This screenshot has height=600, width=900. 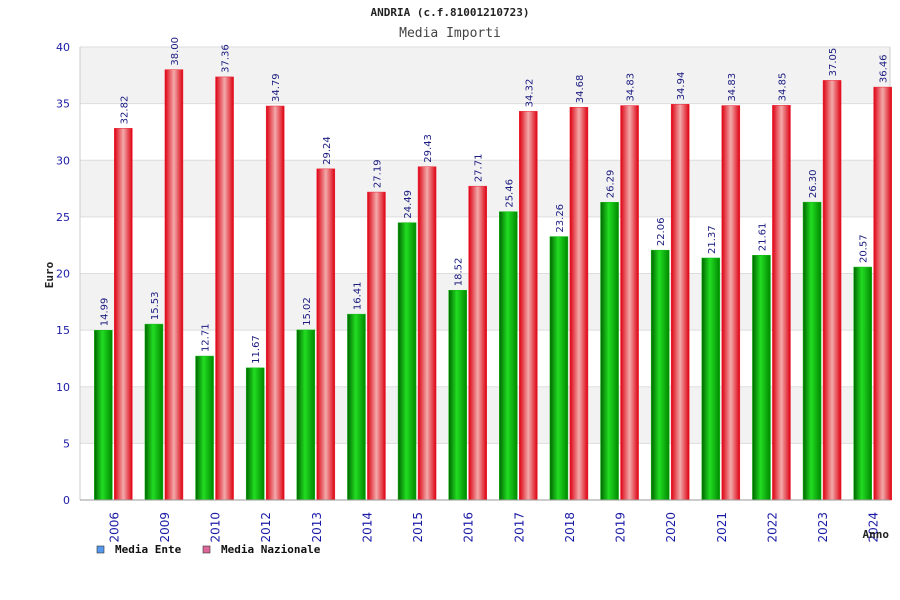 I want to click on x-tick-label: 2009, so click(x=165, y=527).